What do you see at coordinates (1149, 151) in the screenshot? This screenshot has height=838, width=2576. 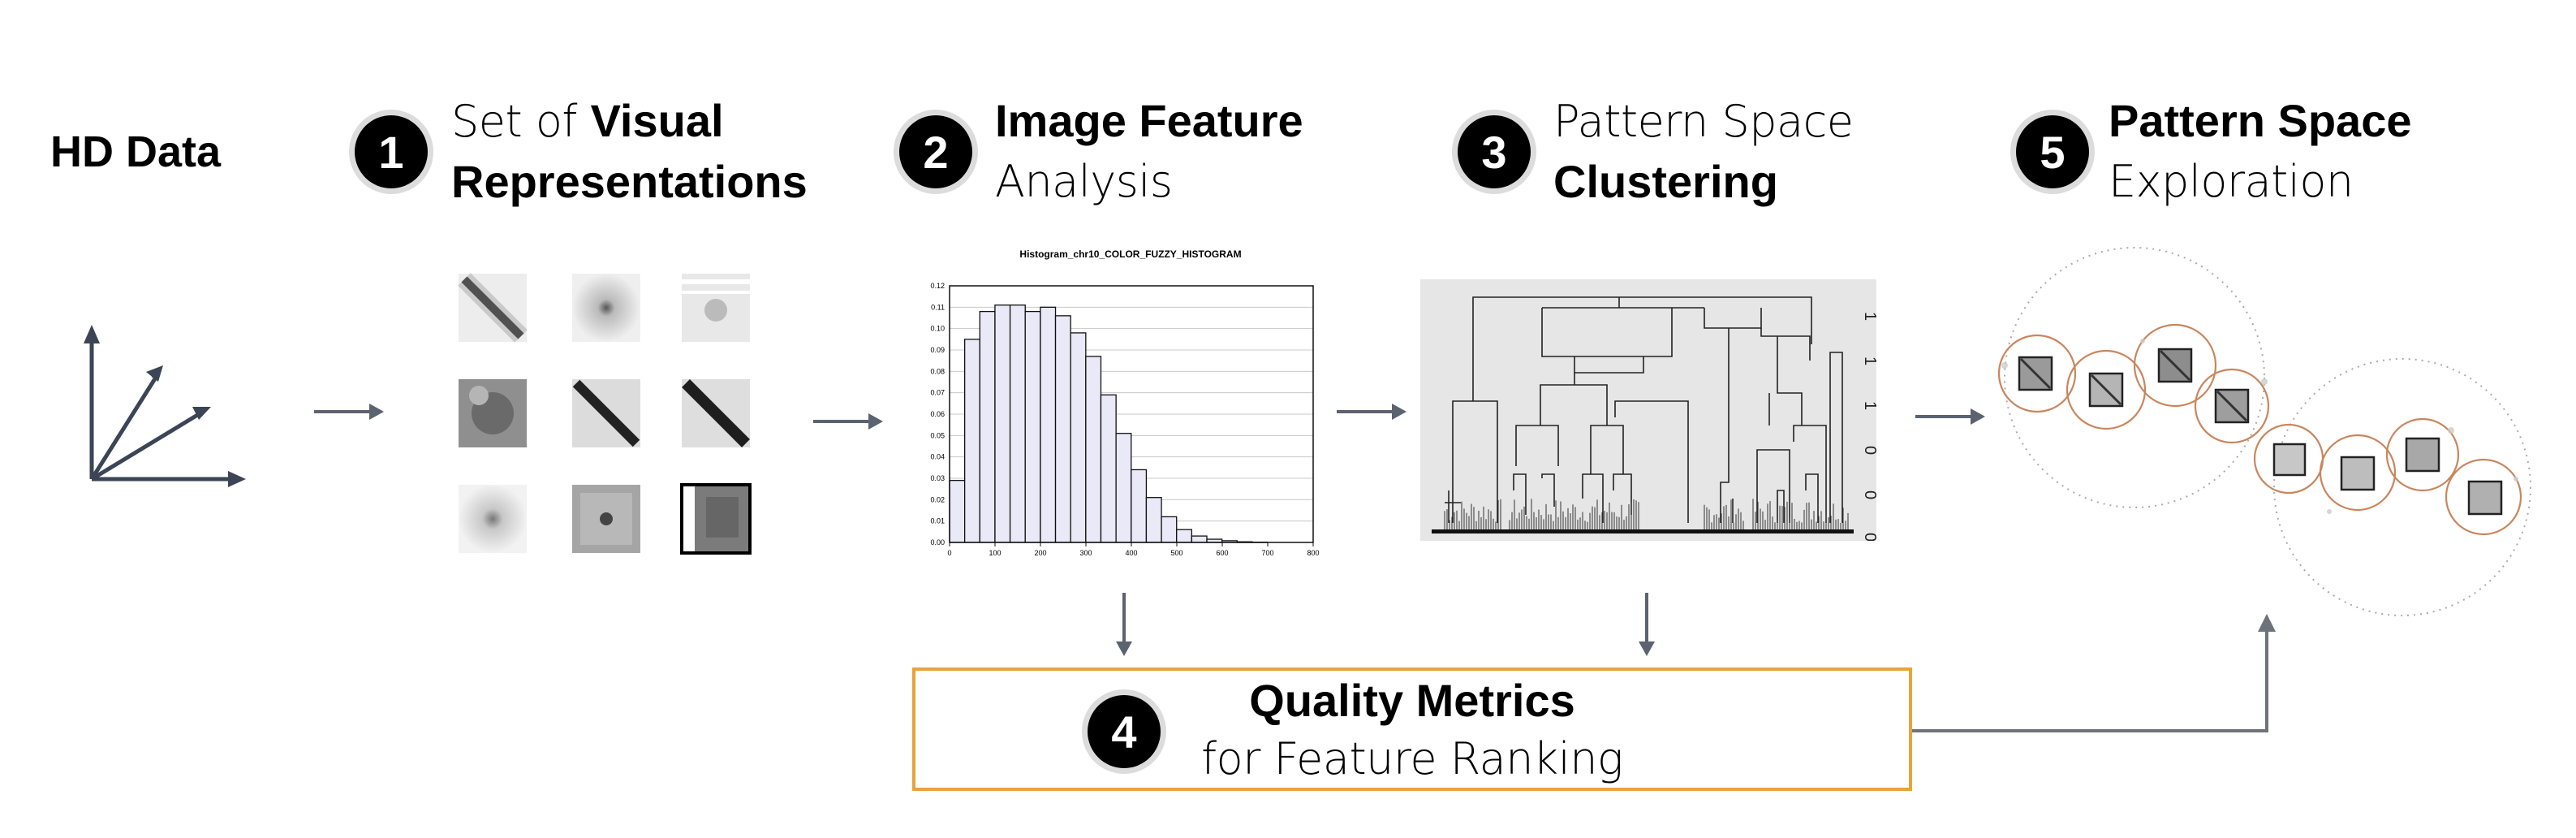 I see `step-2-title: Image Feature Analysis` at bounding box center [1149, 151].